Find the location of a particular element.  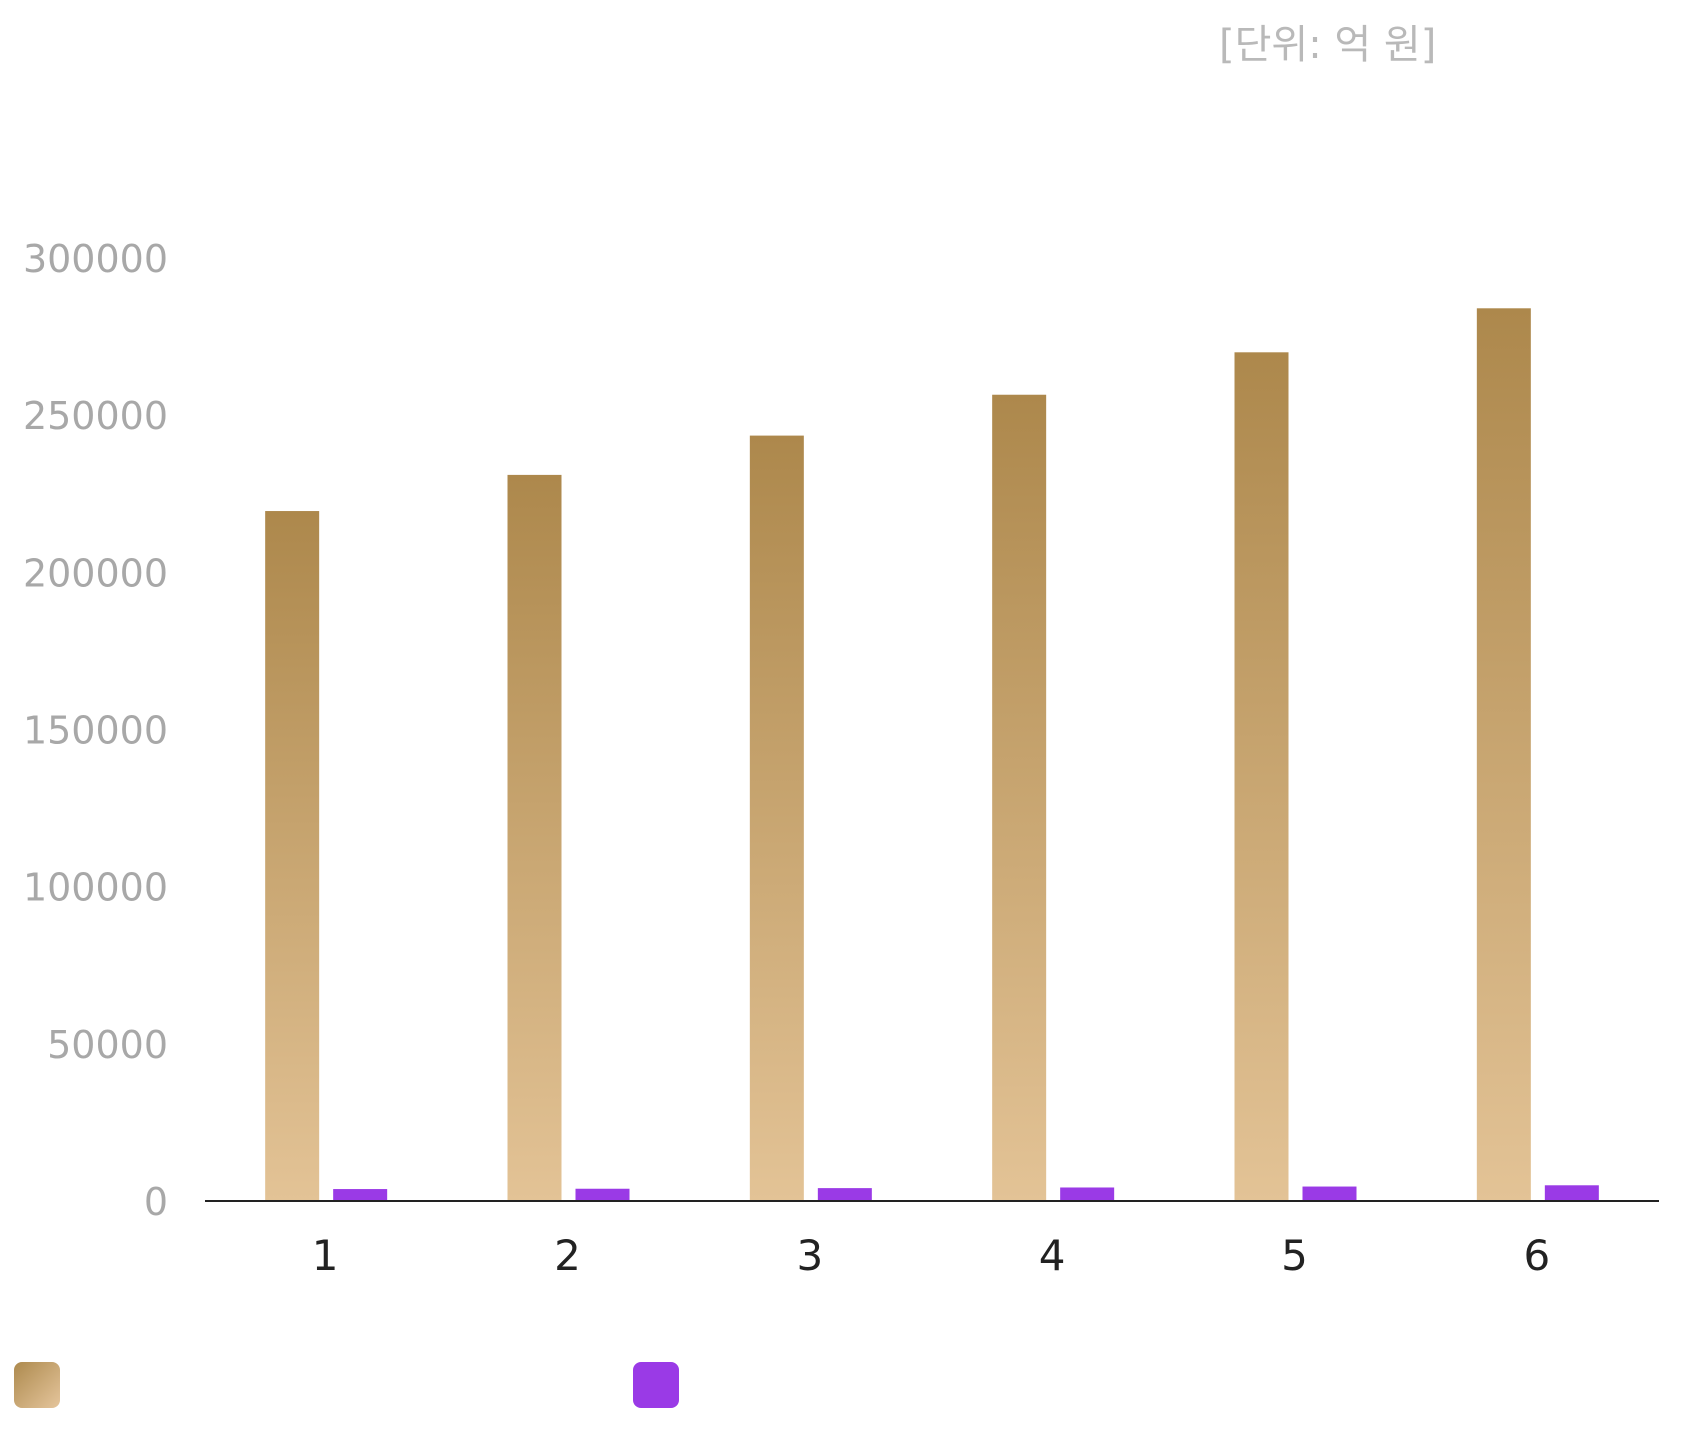

y-tick-label-1: 50000 is located at coordinates (107, 1045).